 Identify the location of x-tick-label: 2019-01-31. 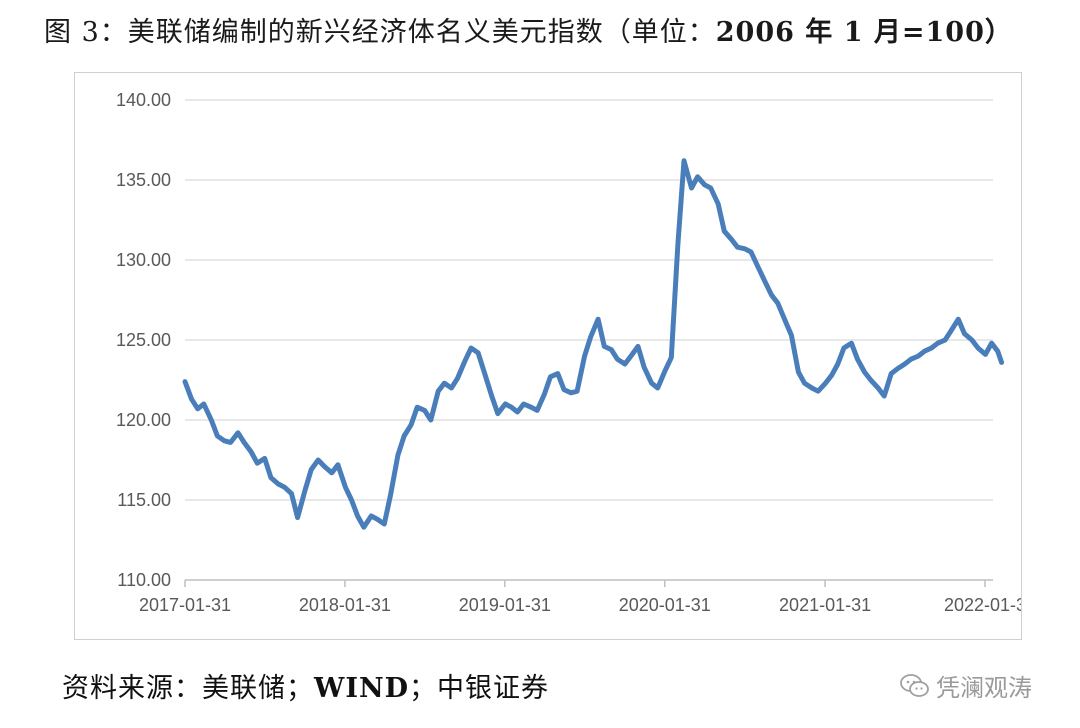
(505, 605).